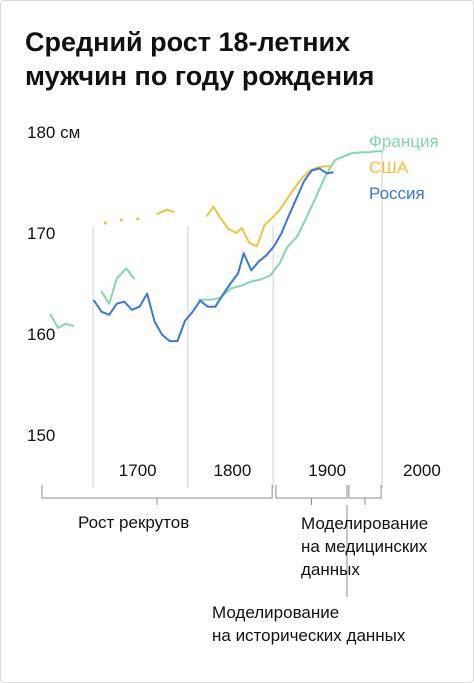 The width and height of the screenshot is (474, 683). I want to click on bracket-medical, so click(365, 495).